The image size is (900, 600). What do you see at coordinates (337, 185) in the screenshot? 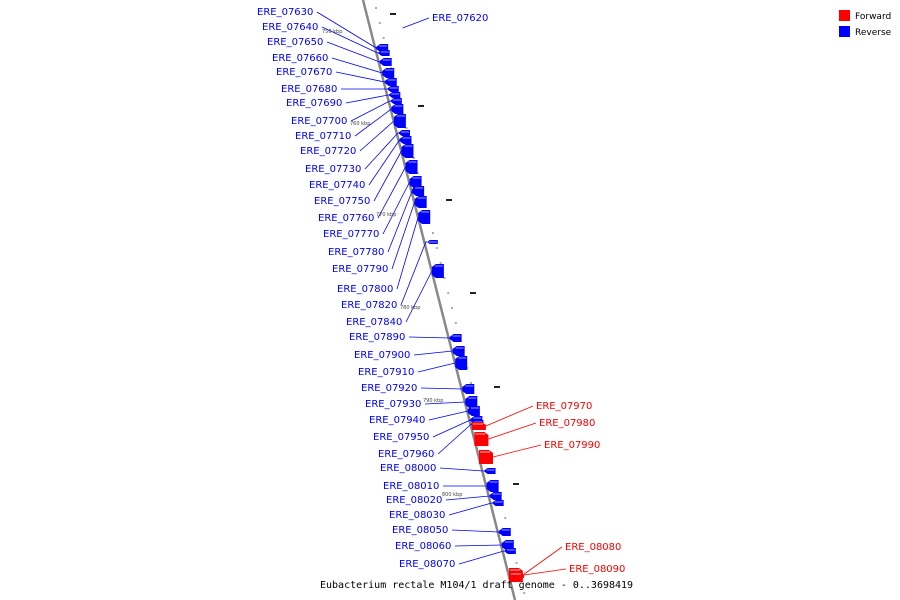
I see `gene-label: ERE_07740` at bounding box center [337, 185].